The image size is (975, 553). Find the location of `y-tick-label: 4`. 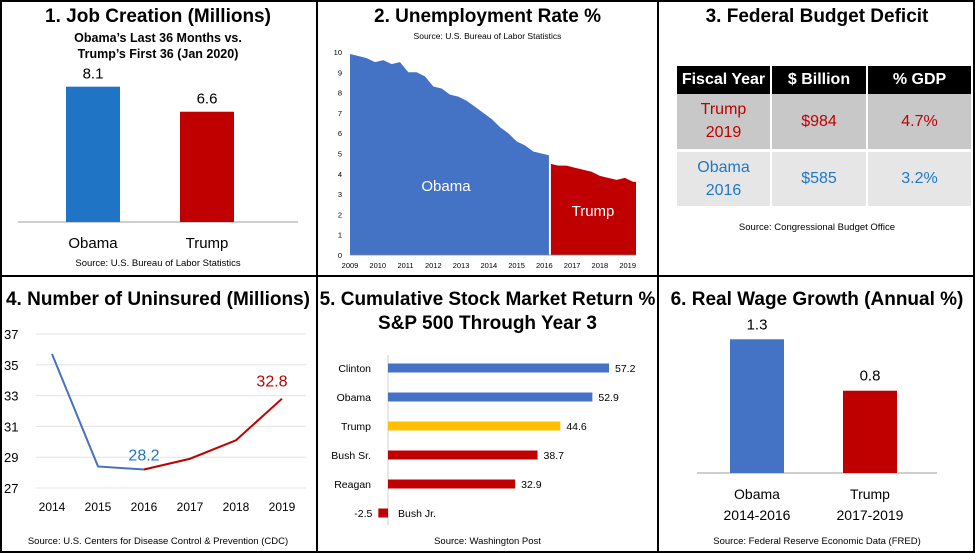

y-tick-label: 4 is located at coordinates (340, 174).